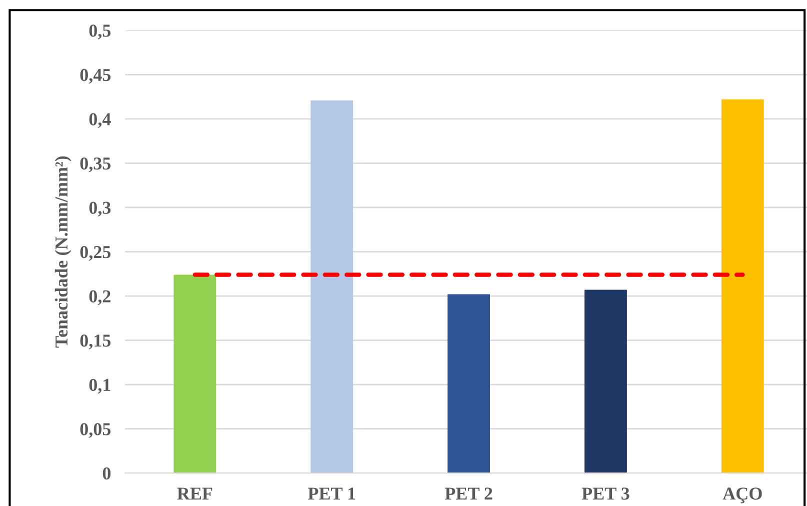  I want to click on y-tick-label: 0,25, so click(95, 253).